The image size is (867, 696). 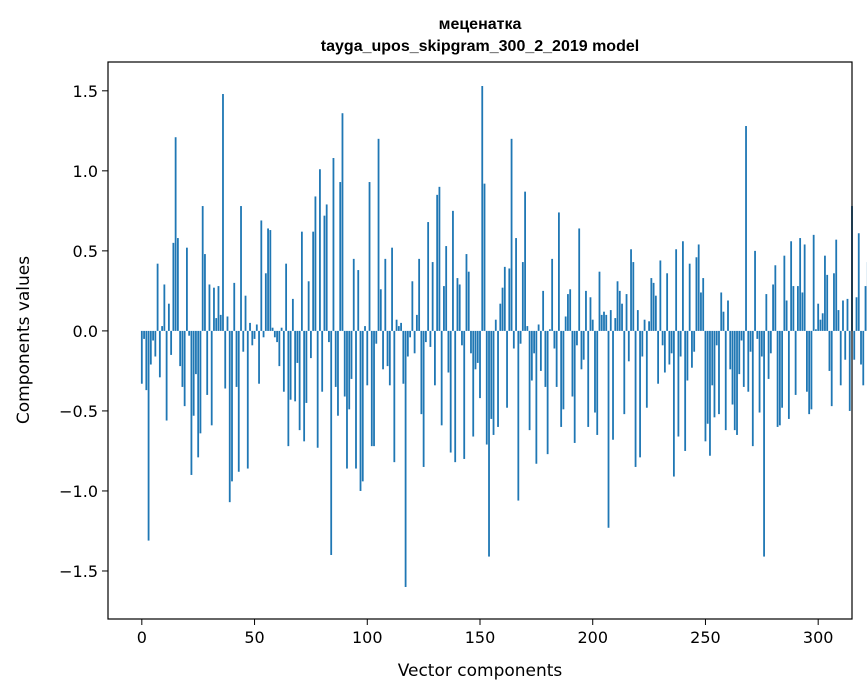 What do you see at coordinates (85, 91) in the screenshot?
I see `y-tick-label: 1.5` at bounding box center [85, 91].